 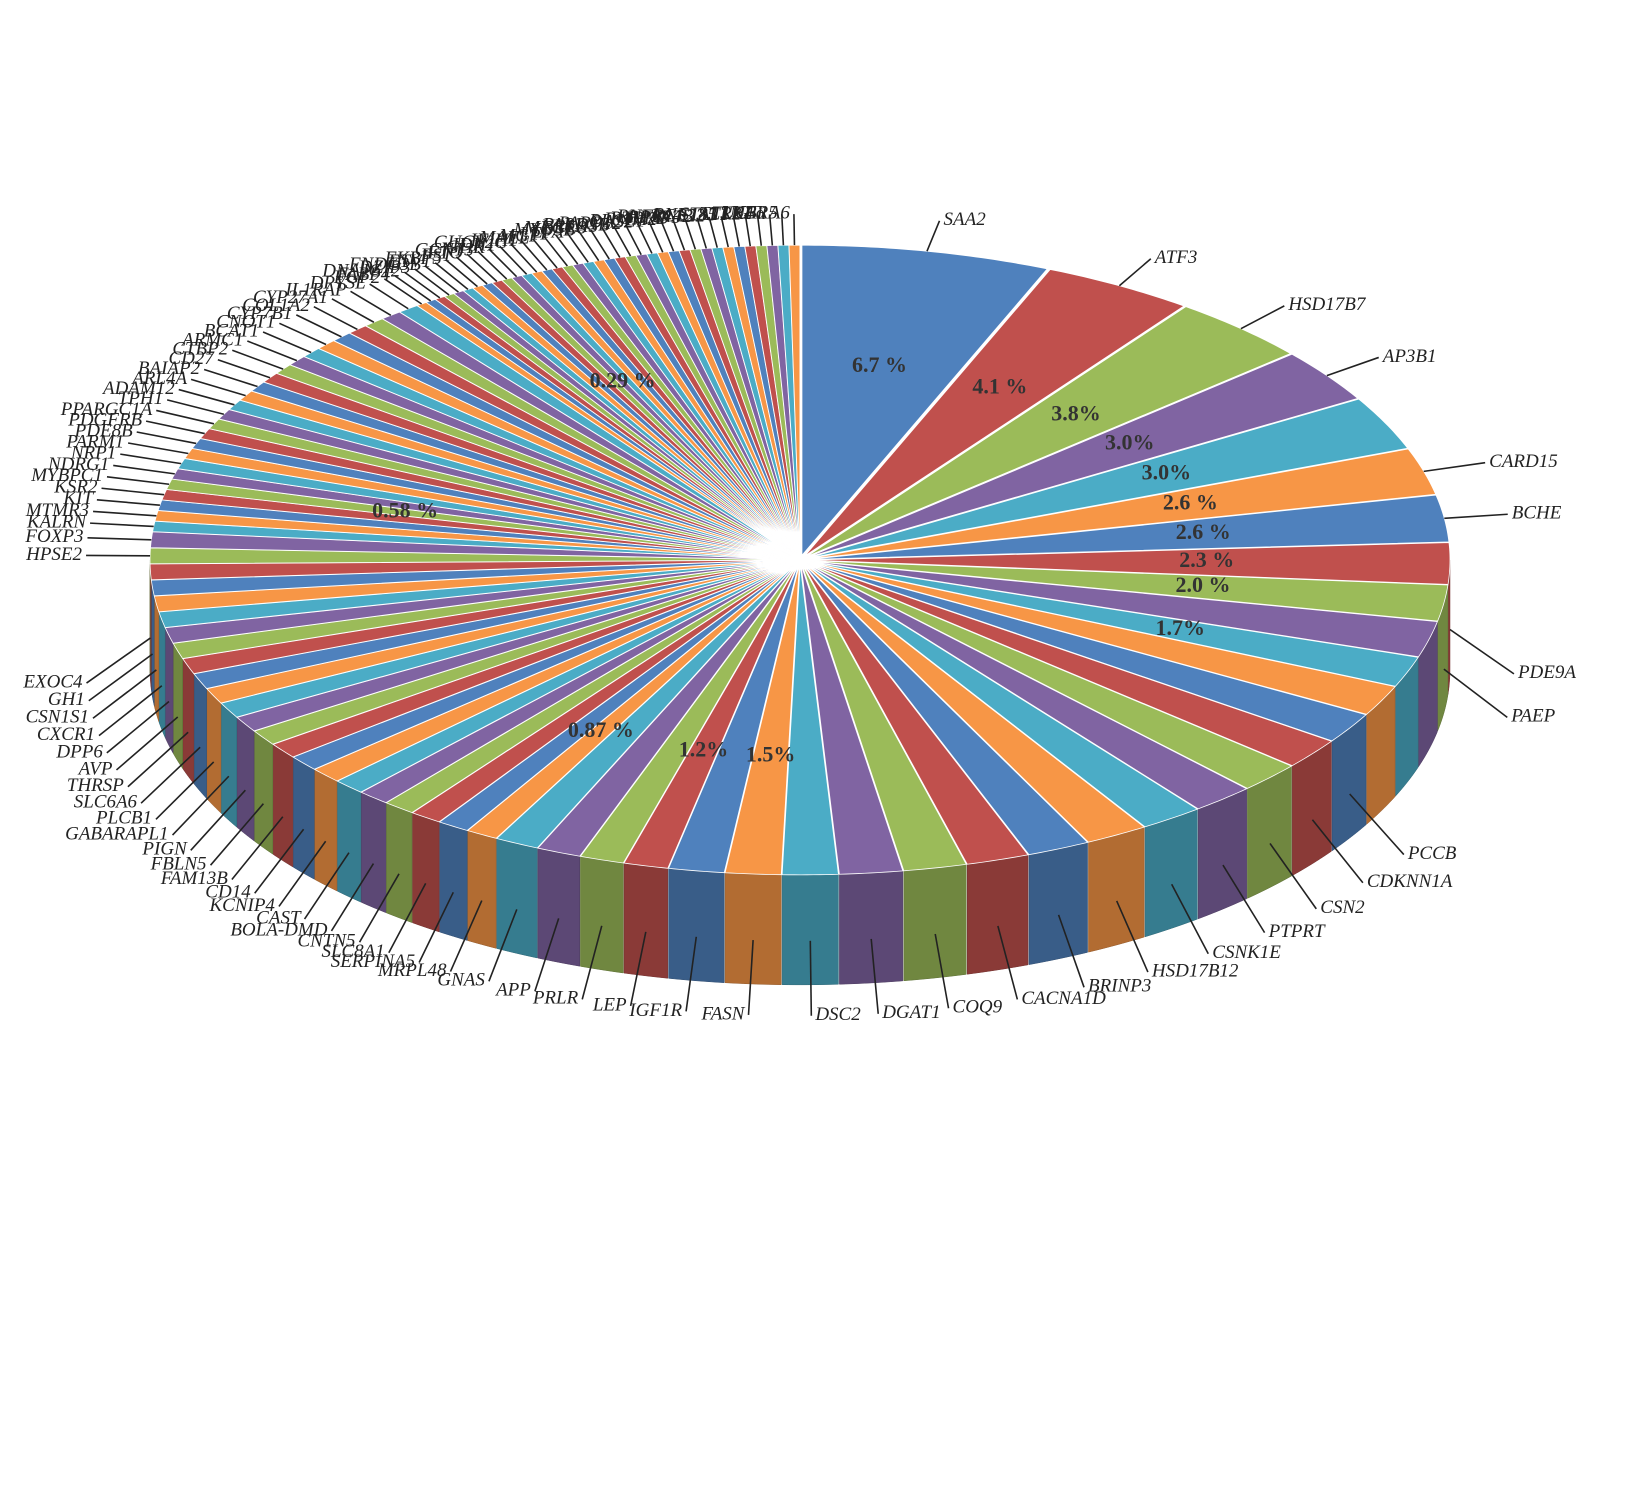 What do you see at coordinates (1432, 853) in the screenshot?
I see `slice-label: PCCB` at bounding box center [1432, 853].